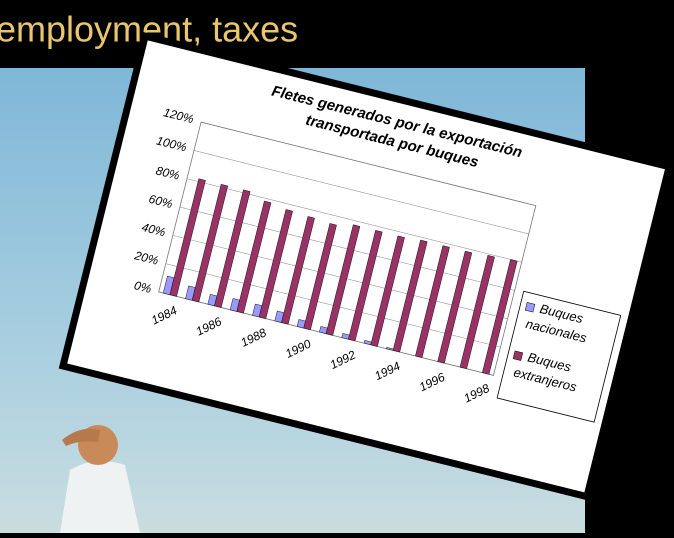  Describe the element at coordinates (167, 172) in the screenshot. I see `y-tick-label: 80%` at that location.